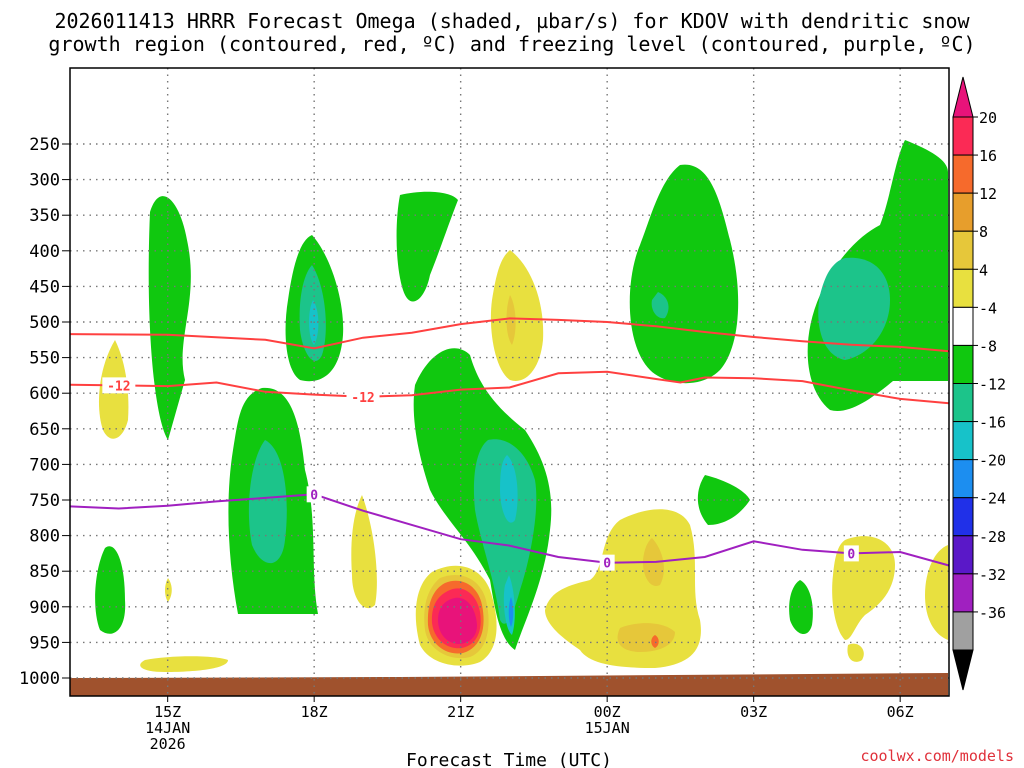  What do you see at coordinates (937, 756) in the screenshot?
I see `watermark: coolwx.com/models` at bounding box center [937, 756].